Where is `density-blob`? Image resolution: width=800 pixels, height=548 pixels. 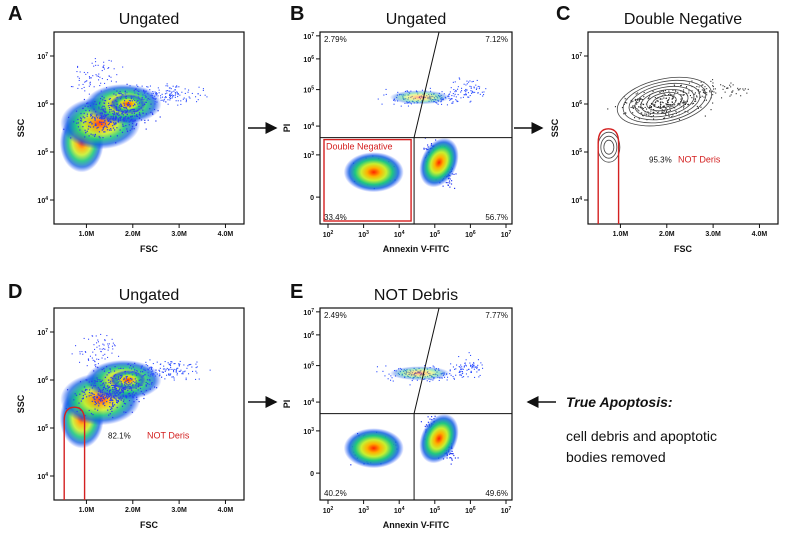
density-blob is located at coordinates (439, 438).